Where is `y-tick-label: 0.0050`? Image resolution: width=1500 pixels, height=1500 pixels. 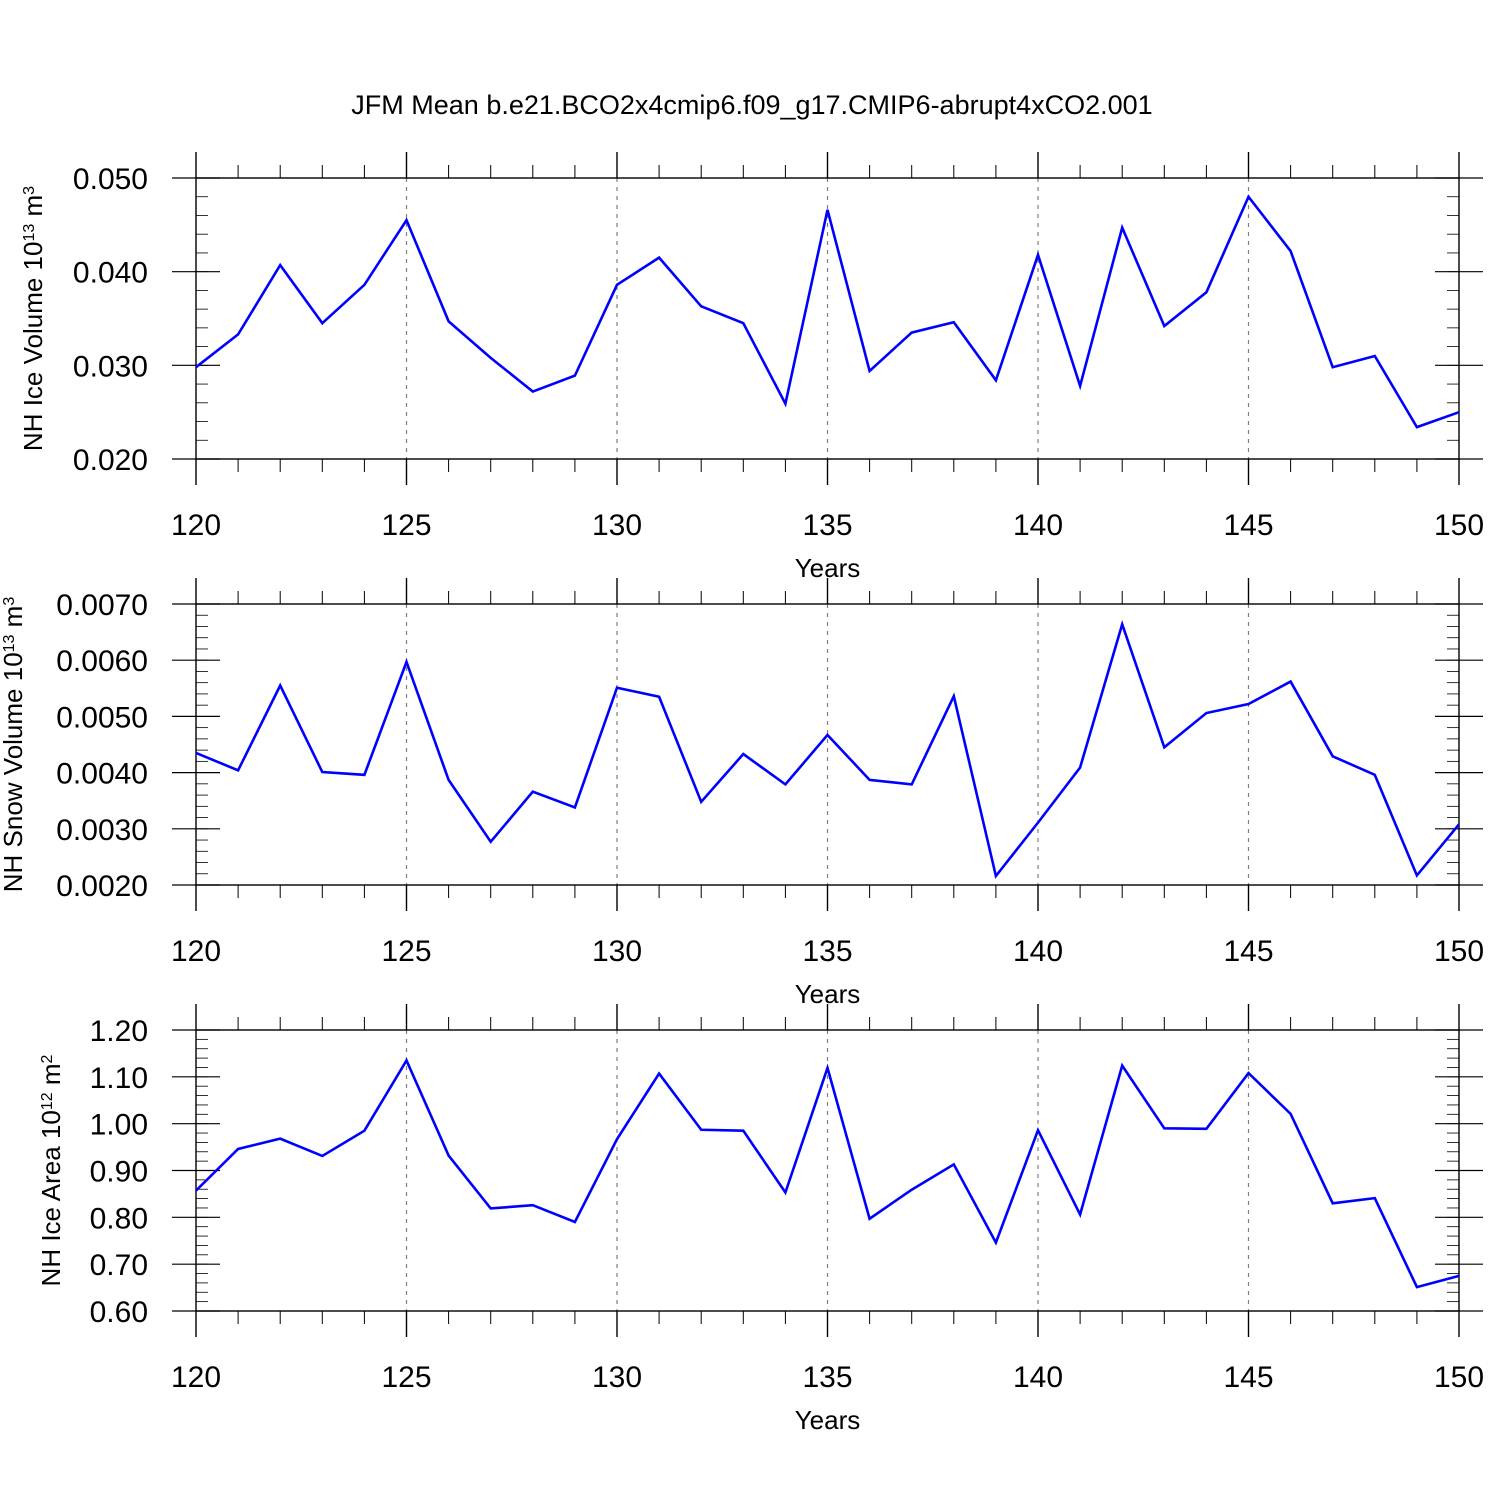
y-tick-label: 0.0050 is located at coordinates (102, 717).